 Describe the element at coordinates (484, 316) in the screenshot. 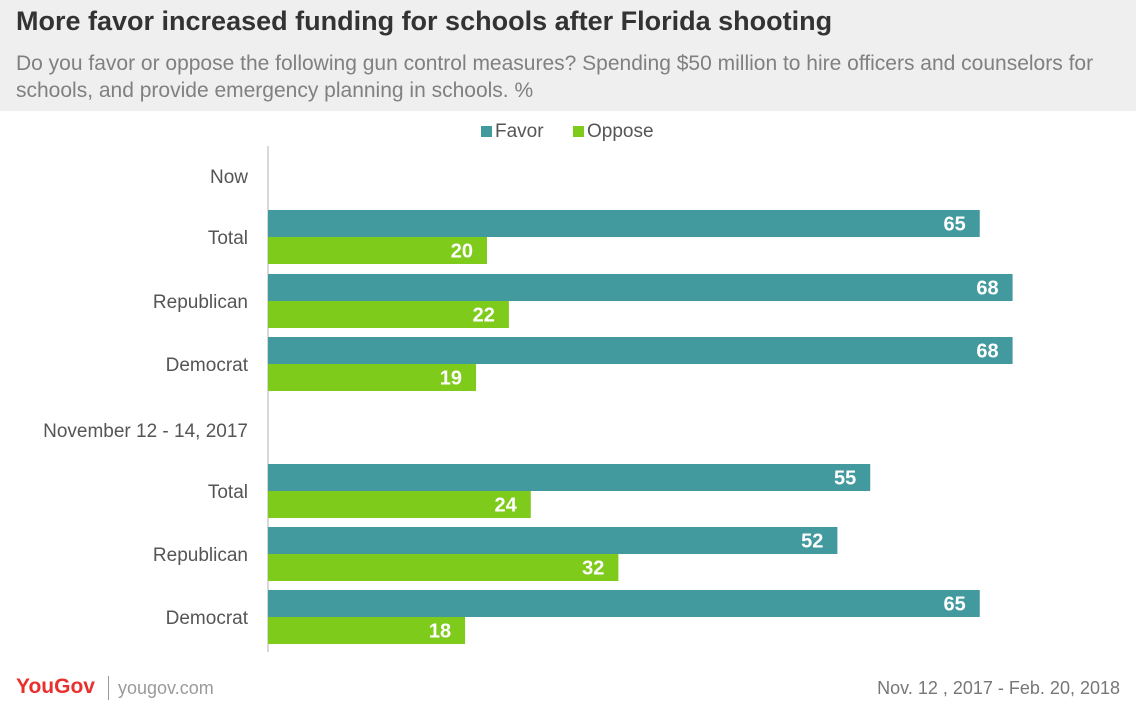

I see `data-label-oppose: 22` at that location.